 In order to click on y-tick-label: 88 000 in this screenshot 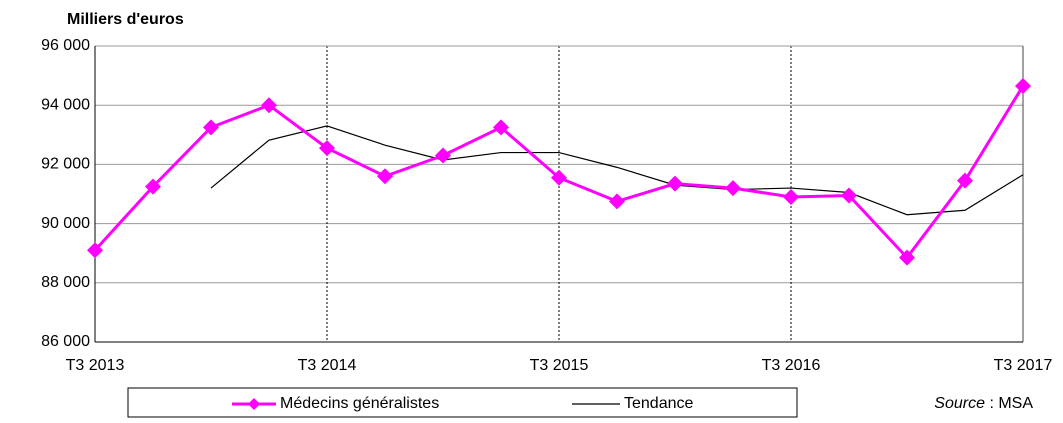, I will do `click(65, 282)`.